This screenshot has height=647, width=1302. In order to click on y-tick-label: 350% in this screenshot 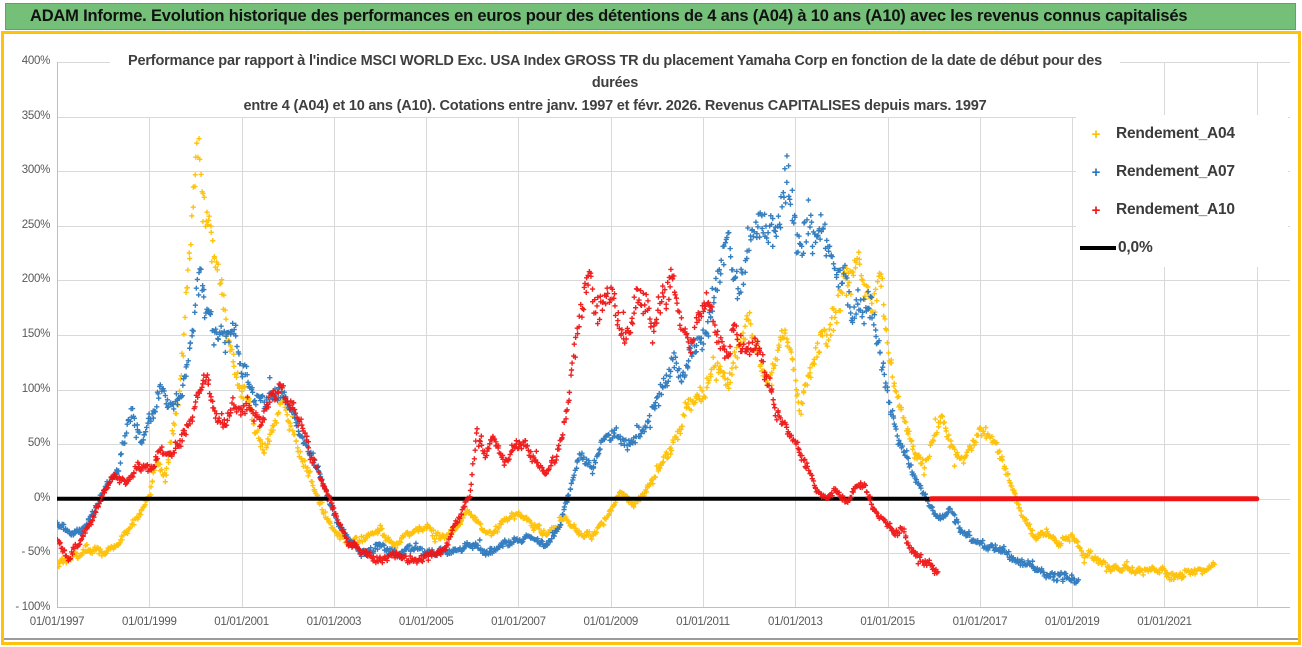, I will do `click(36, 115)`.